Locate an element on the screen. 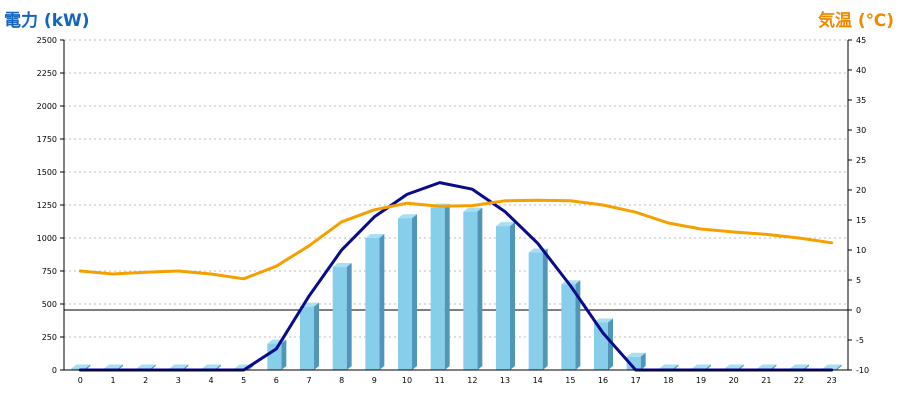 This screenshot has width=900, height=400. x-tick-label: 12 is located at coordinates (472, 380).